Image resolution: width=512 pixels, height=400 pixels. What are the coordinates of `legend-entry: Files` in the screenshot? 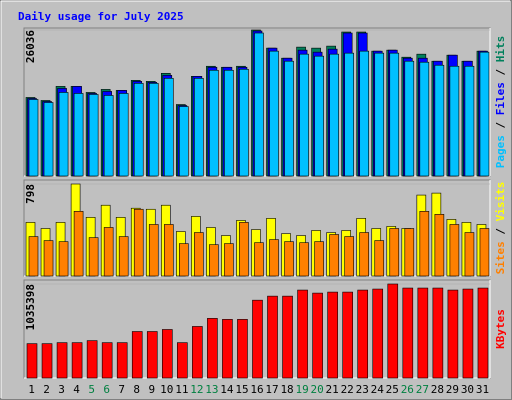 It's located at (500, 98).